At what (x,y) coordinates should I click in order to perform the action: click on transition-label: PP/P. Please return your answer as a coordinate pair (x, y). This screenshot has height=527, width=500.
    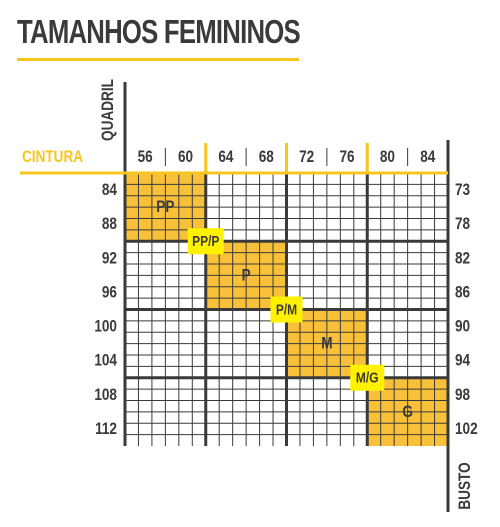
    Looking at the image, I should click on (205, 241).